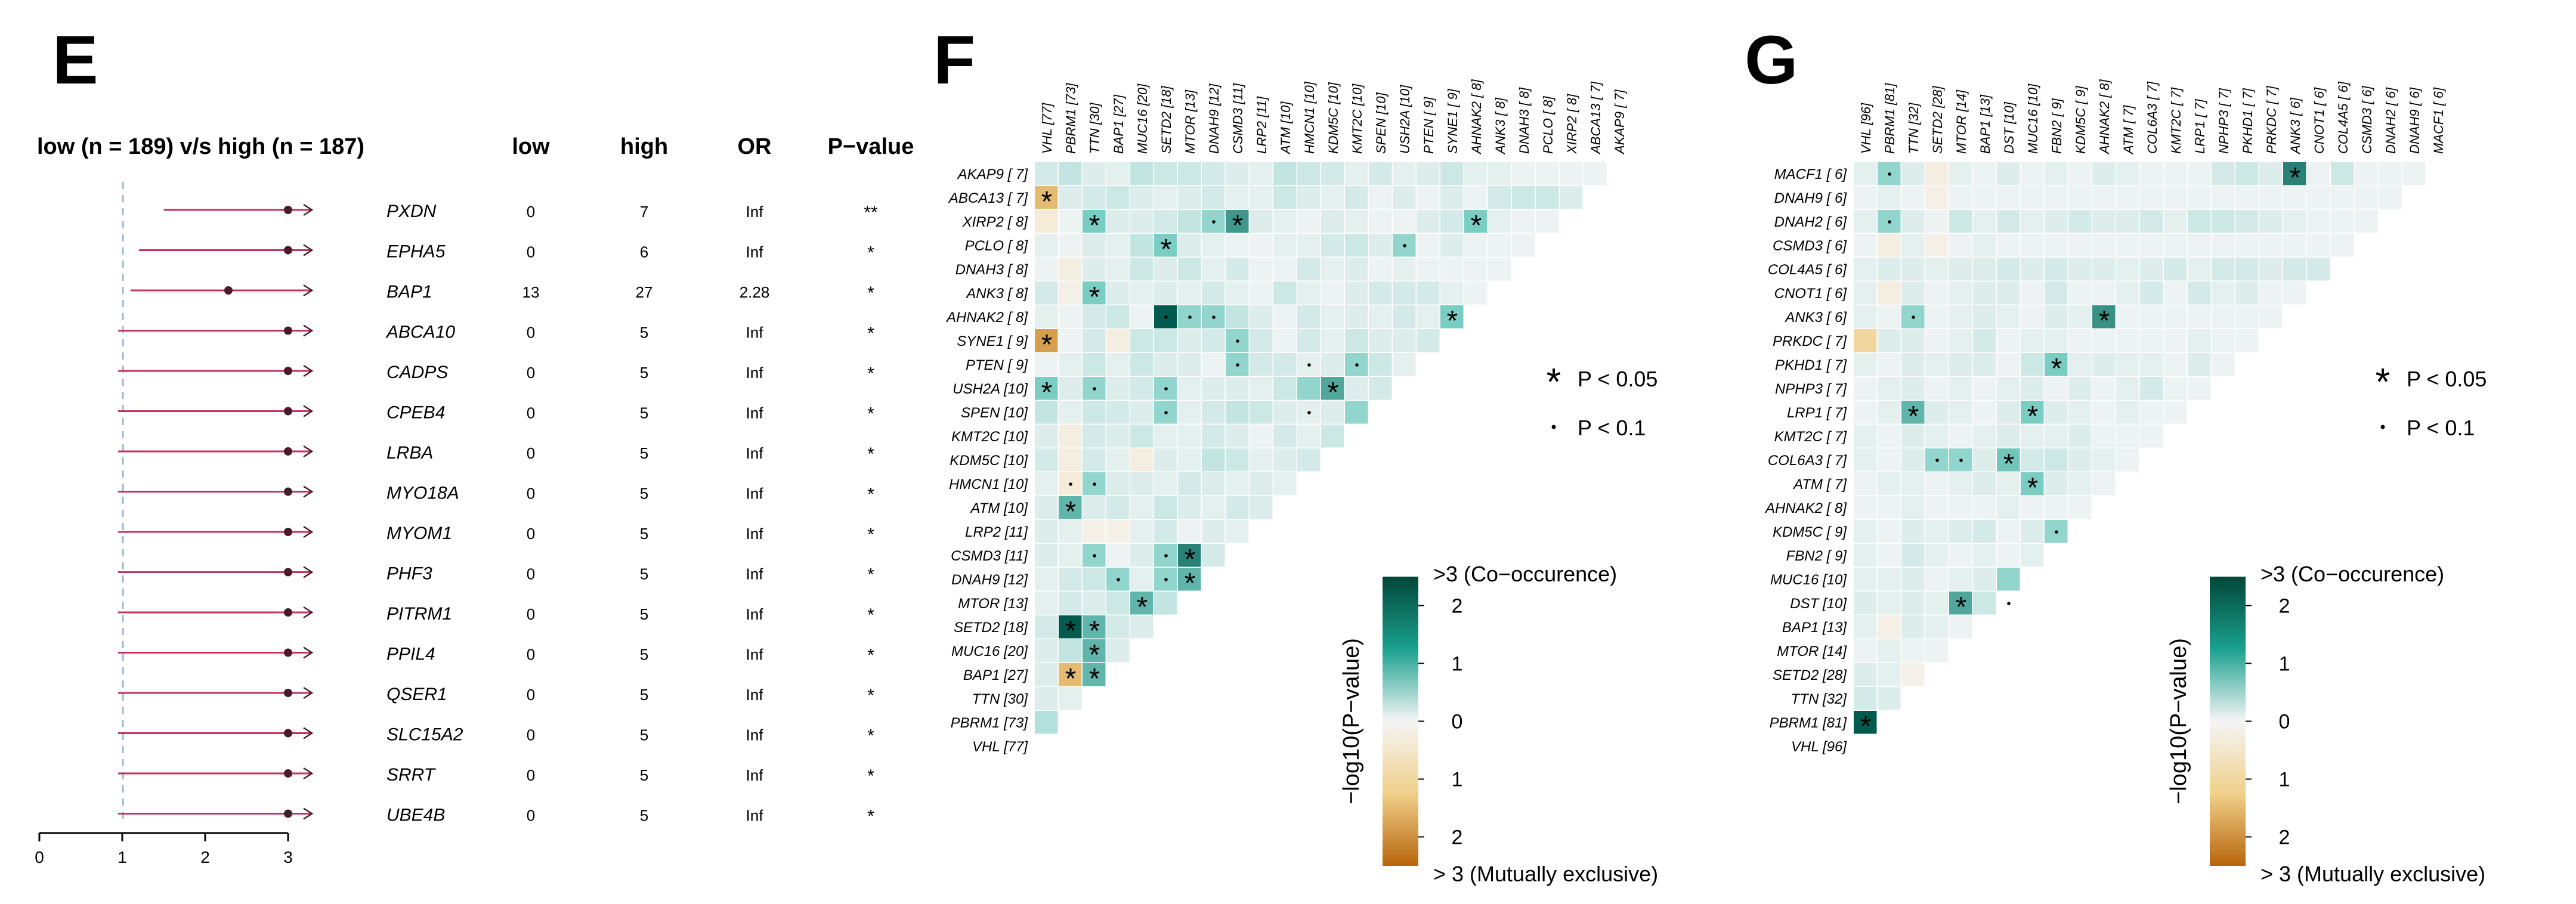 The height and width of the screenshot is (904, 2576). Describe the element at coordinates (2080, 119) in the screenshot. I see `column-label: KDM5C [ 9]` at that location.